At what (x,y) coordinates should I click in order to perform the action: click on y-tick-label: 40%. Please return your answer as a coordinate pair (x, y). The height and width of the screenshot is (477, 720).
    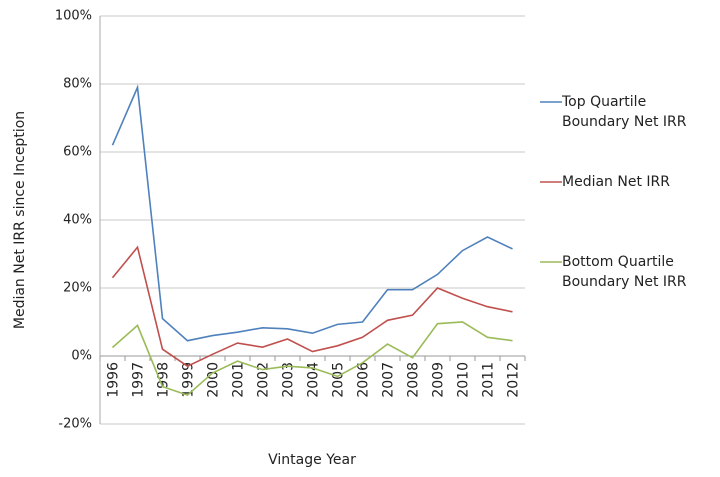
    Looking at the image, I should click on (77, 220).